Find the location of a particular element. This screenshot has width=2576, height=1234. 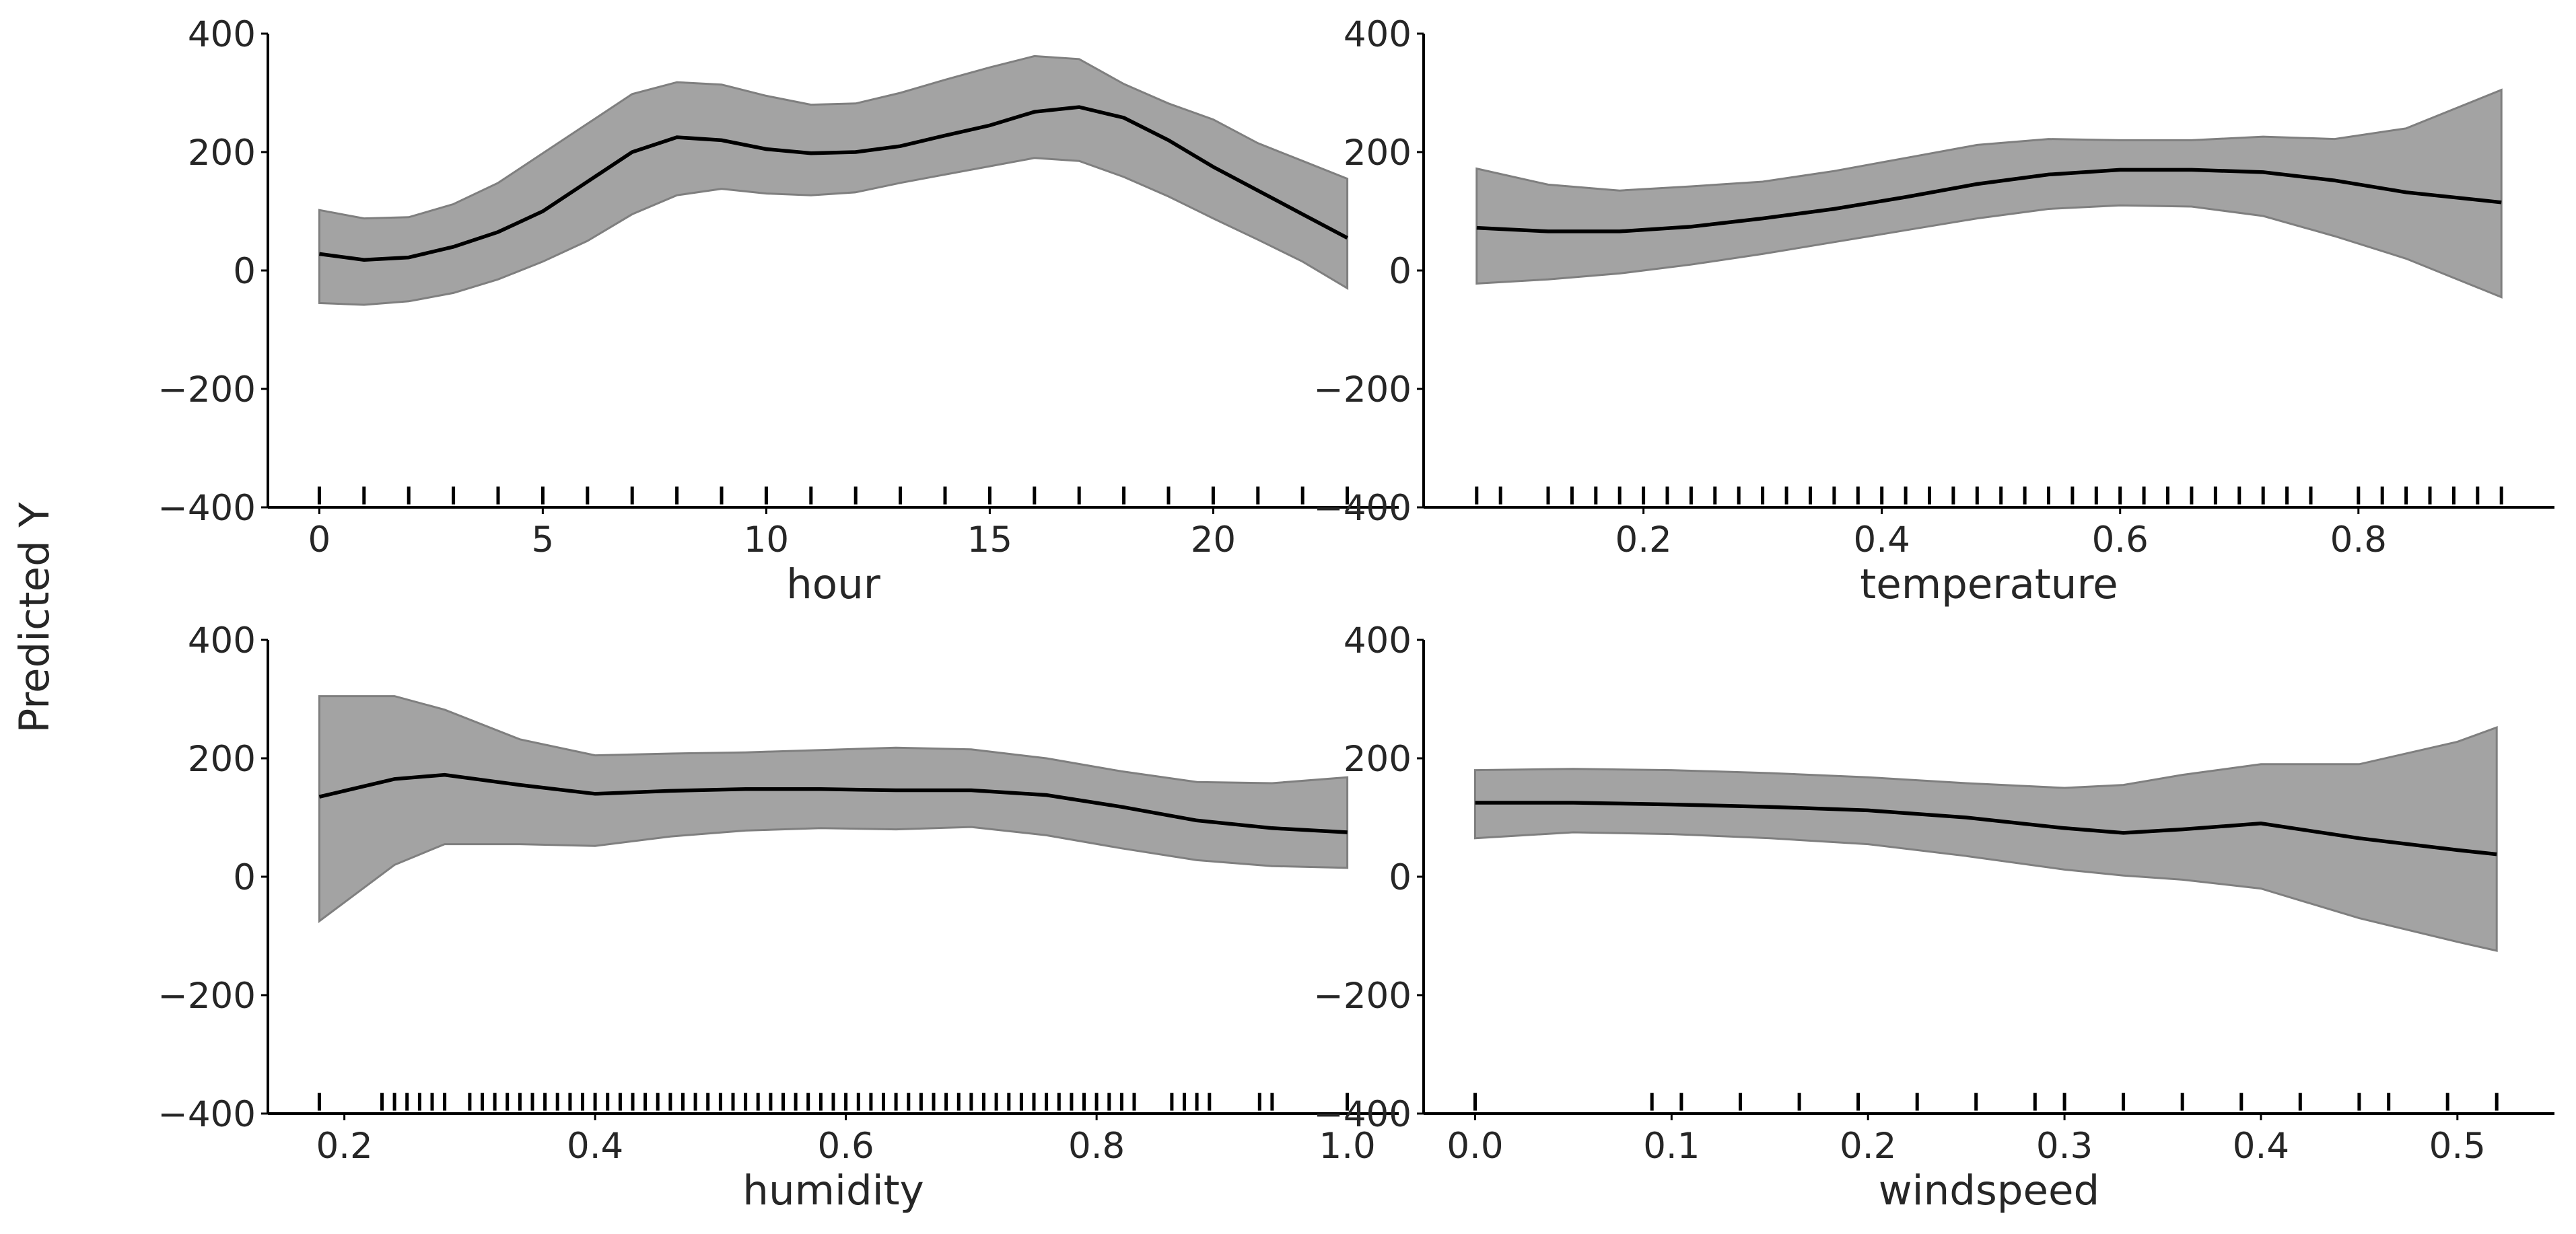

figure-ylabel: Predicted Y is located at coordinates (35, 617).